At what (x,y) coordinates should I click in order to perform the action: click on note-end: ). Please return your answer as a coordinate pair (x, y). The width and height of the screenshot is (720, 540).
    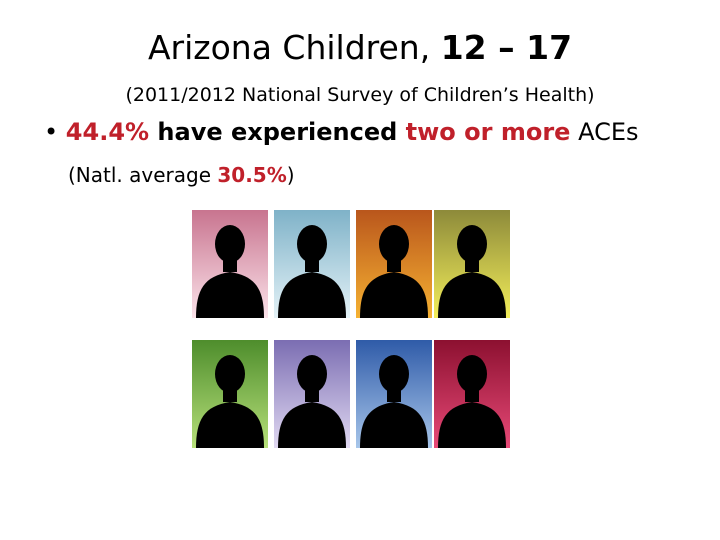
    Looking at the image, I should click on (290, 175).